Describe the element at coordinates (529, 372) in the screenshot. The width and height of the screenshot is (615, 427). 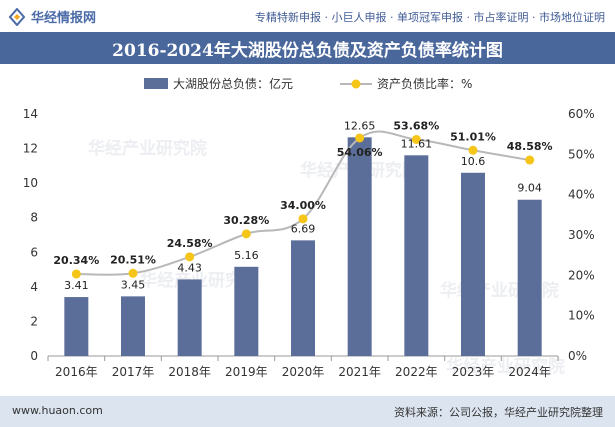
I see `x-tick-label: 2024年` at that location.